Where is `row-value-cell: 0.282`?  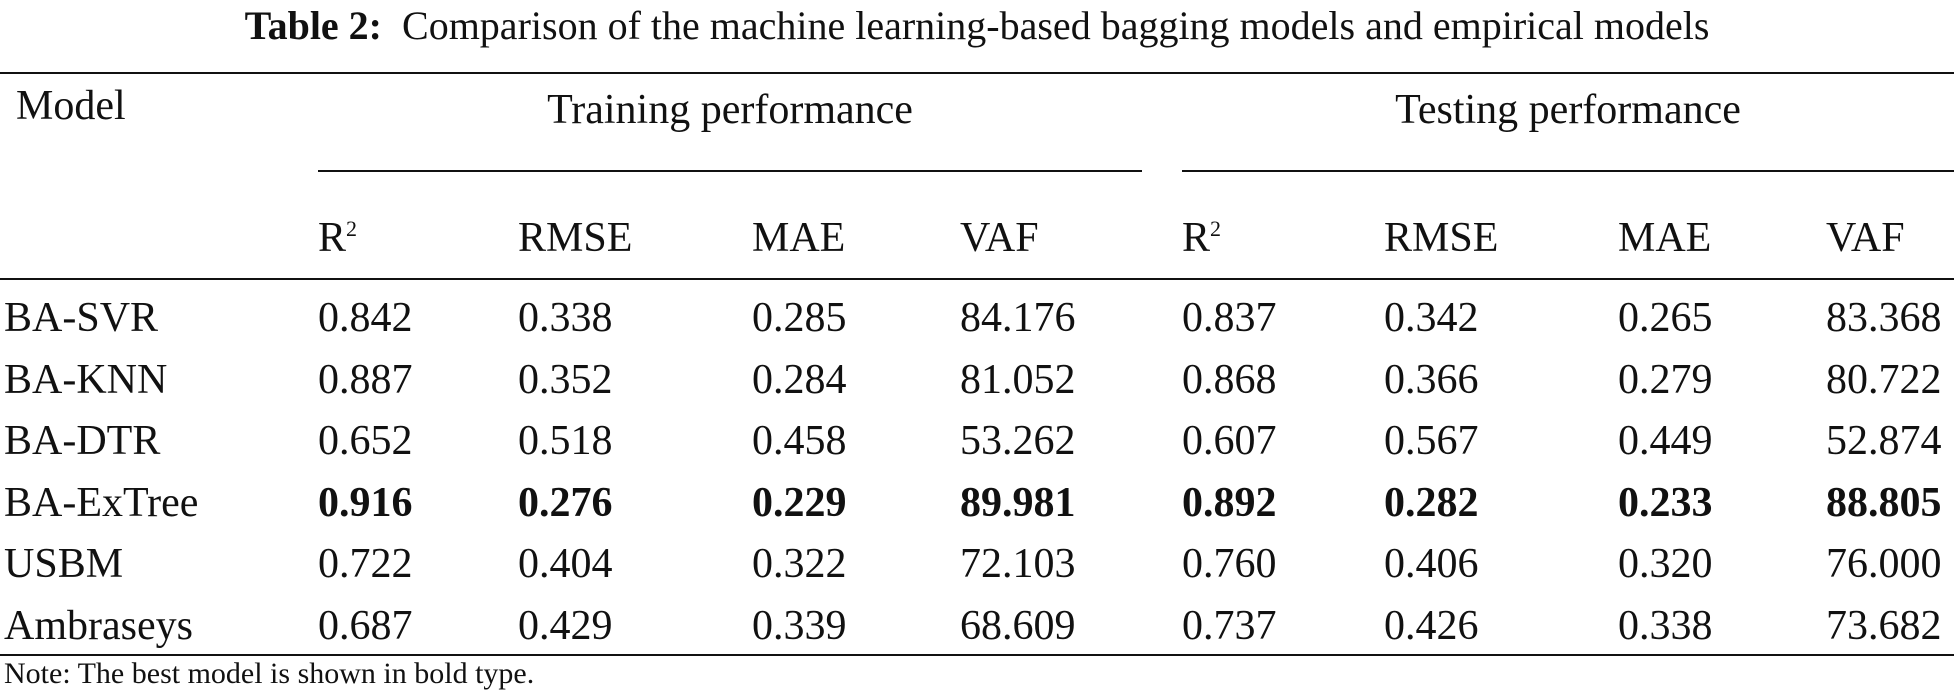
row-value-cell: 0.282 is located at coordinates (1431, 503).